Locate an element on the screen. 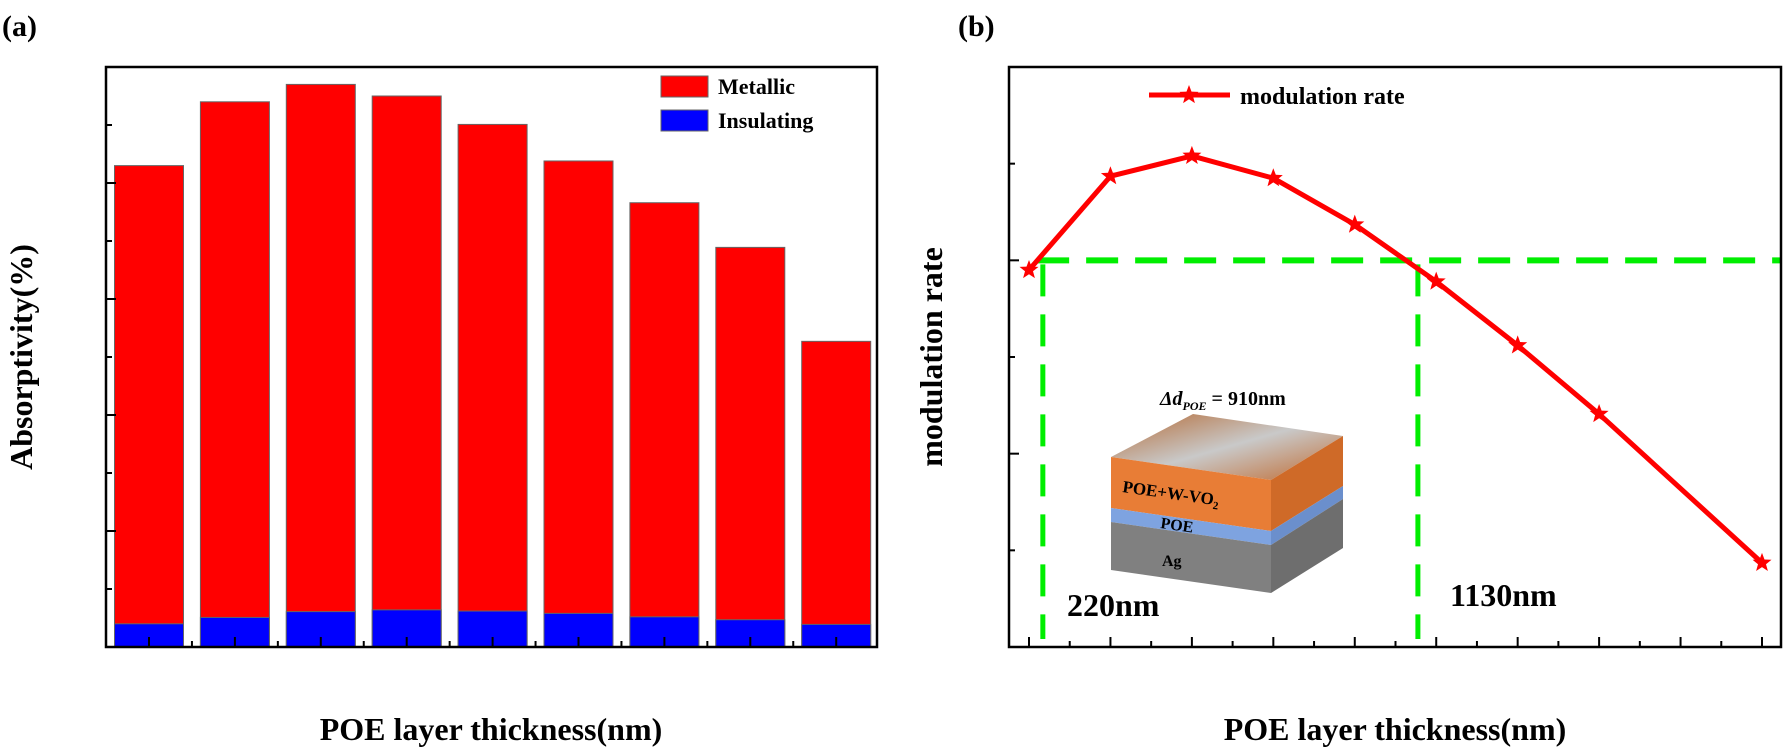 The width and height of the screenshot is (1792, 747). legend-label-metallic: Metallic is located at coordinates (756, 86).